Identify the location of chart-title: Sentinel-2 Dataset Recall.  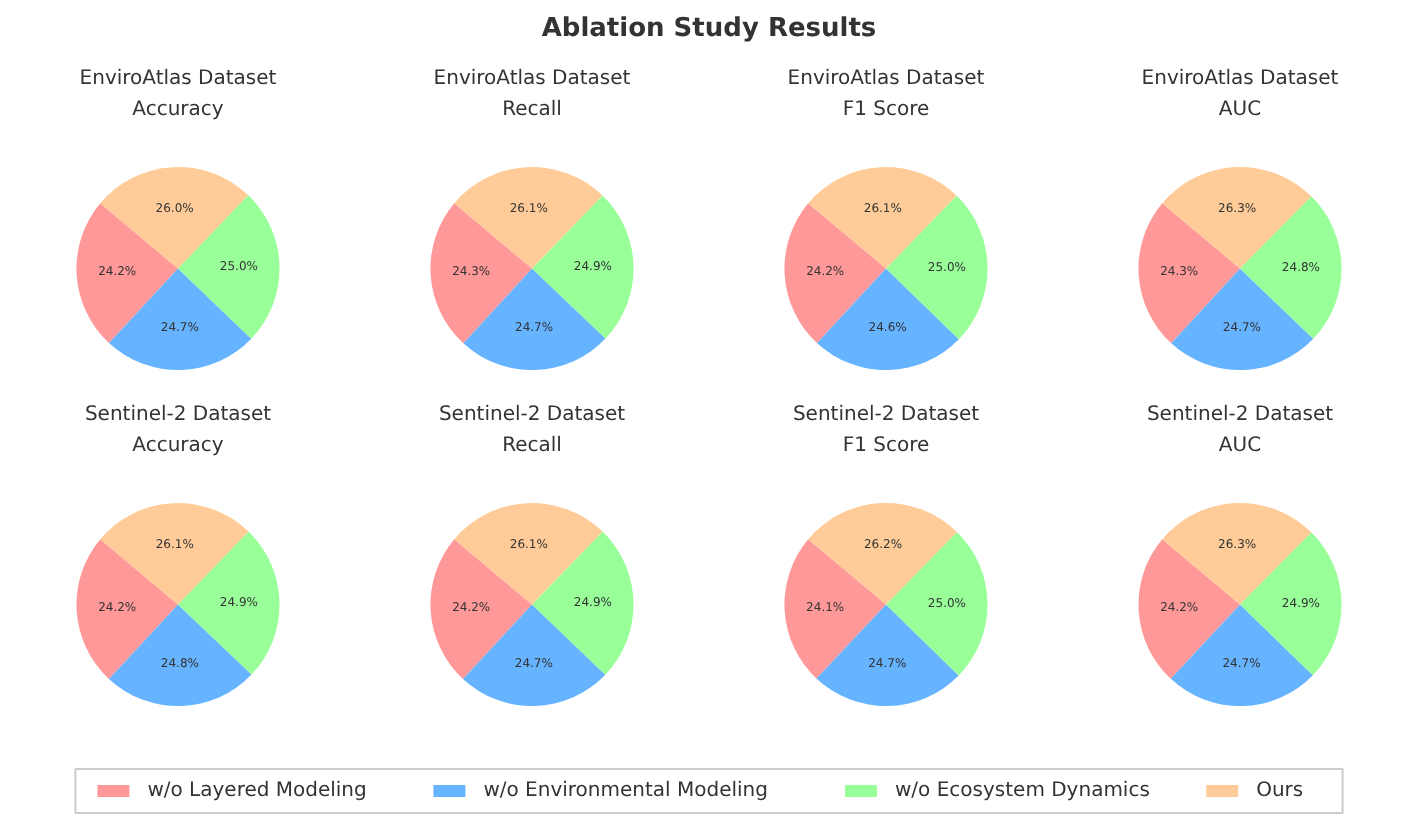
(532, 430).